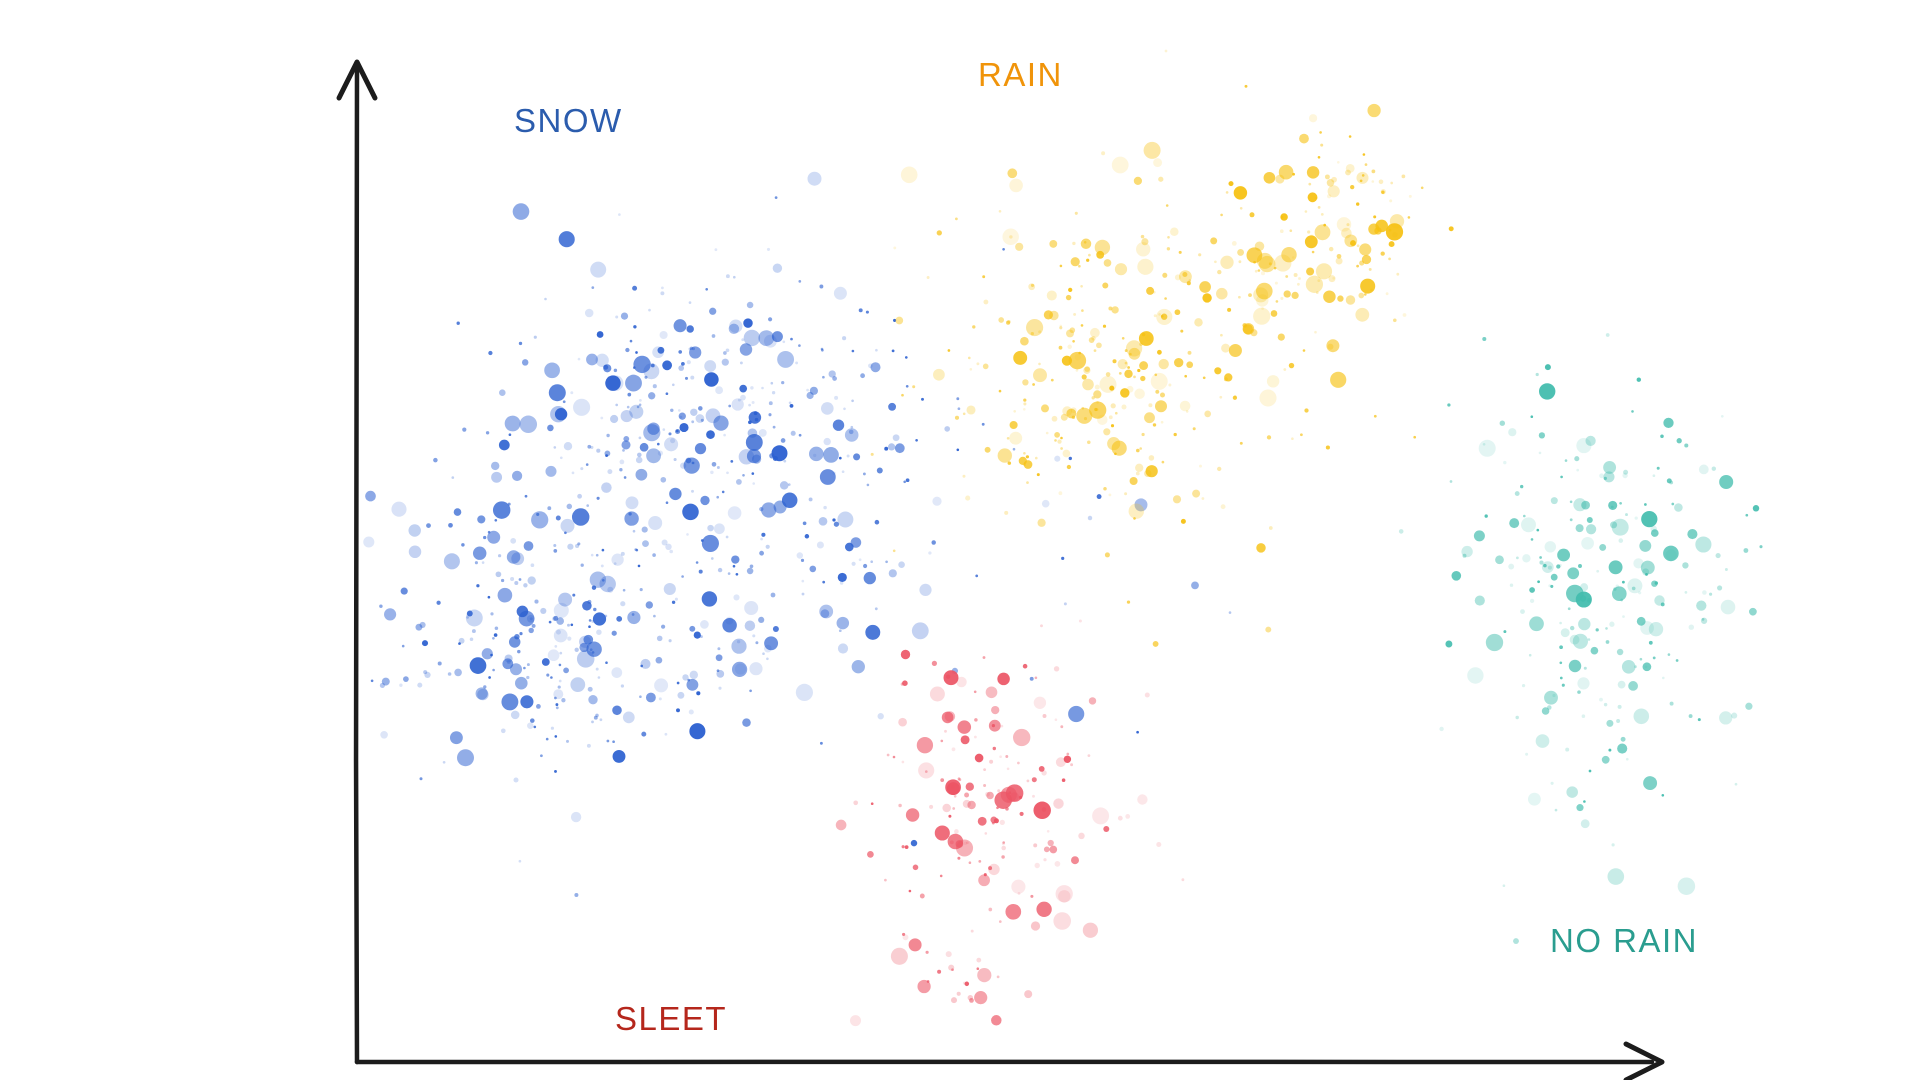 The height and width of the screenshot is (1080, 1920). I want to click on cluster-sleet, so click(1010, 823).